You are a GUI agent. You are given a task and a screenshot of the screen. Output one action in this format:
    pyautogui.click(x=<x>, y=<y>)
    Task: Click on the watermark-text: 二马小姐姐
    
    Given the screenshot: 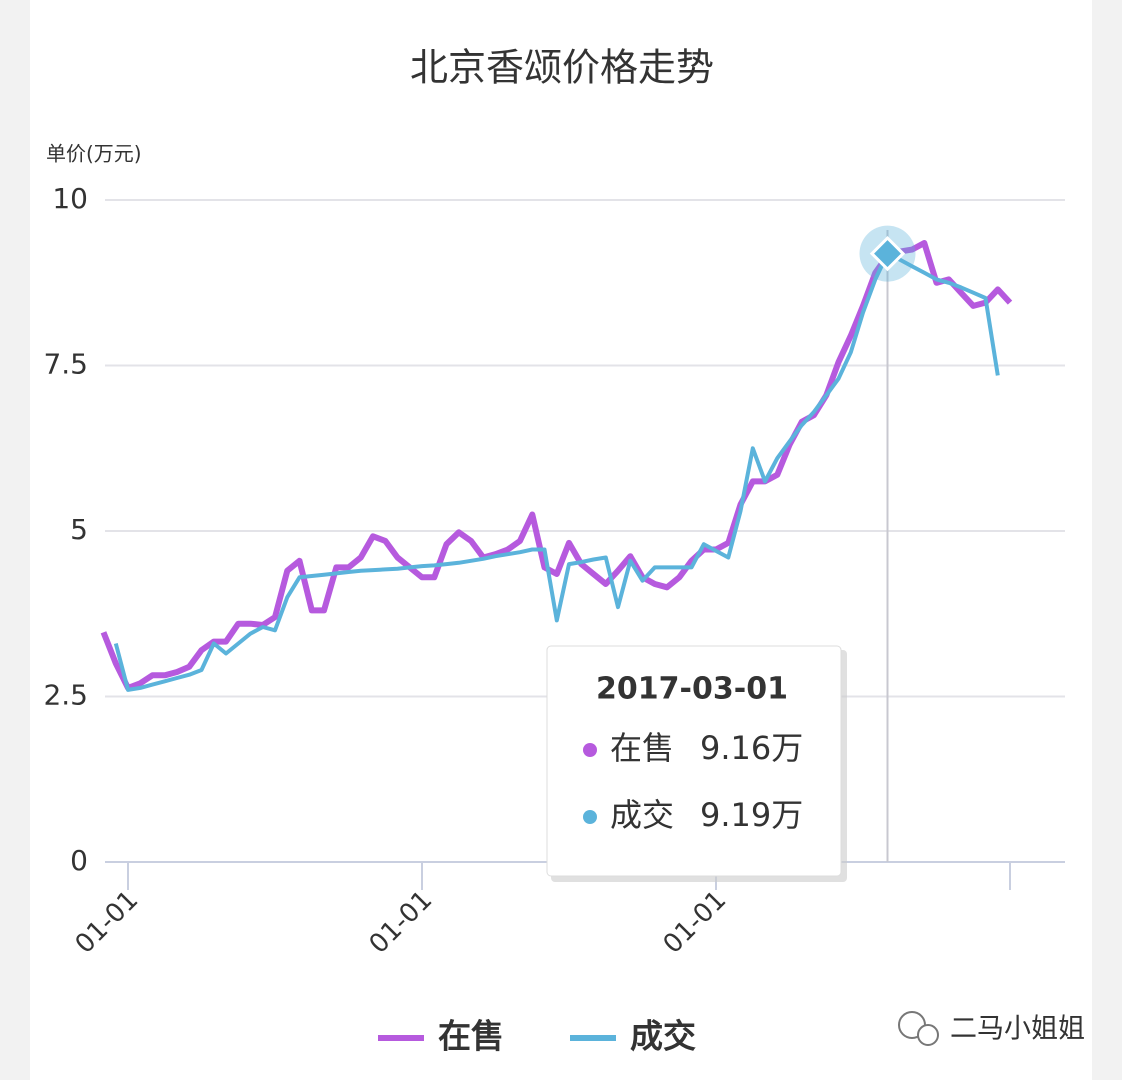 What is the action you would take?
    pyautogui.click(x=1017, y=1029)
    